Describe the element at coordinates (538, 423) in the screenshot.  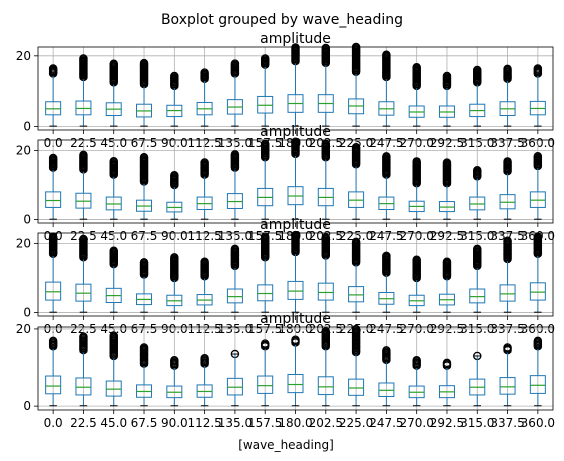
I see `x-tick-label: 360.0` at that location.